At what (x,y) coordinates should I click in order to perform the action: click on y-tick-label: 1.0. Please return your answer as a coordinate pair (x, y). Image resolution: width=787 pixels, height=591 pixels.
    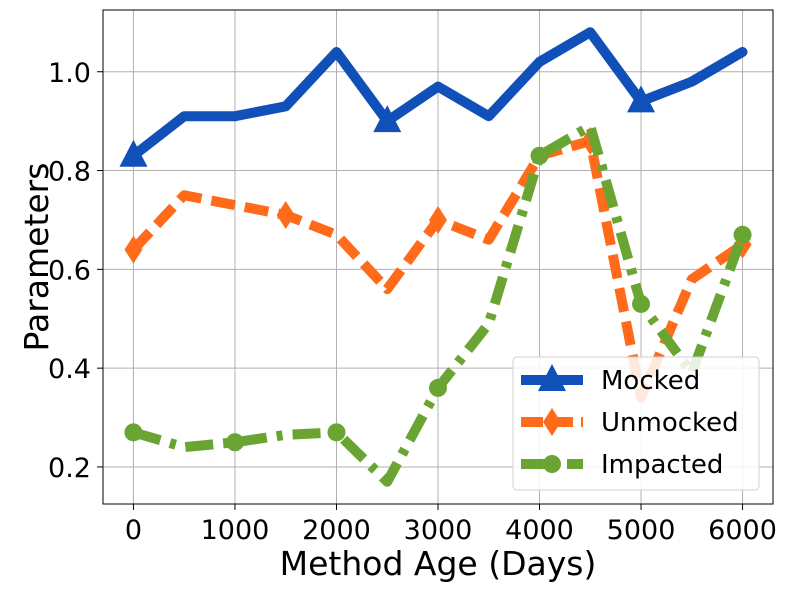
    Looking at the image, I should click on (69, 73).